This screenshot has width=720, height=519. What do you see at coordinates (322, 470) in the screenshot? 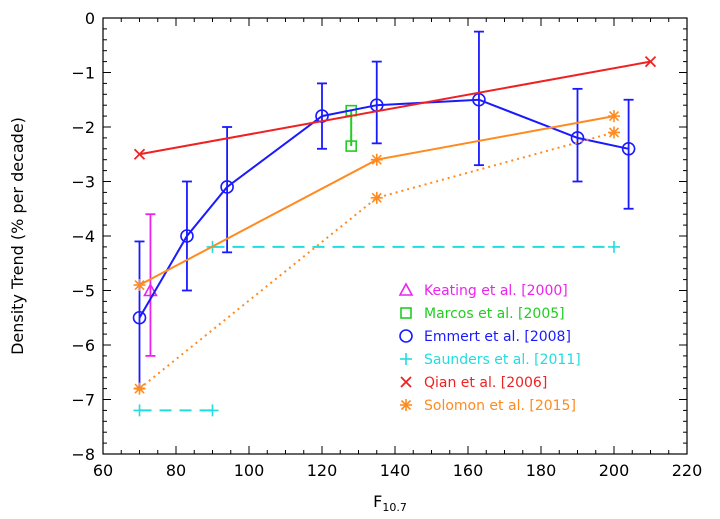
I see `x-tick-label: 120` at bounding box center [322, 470].